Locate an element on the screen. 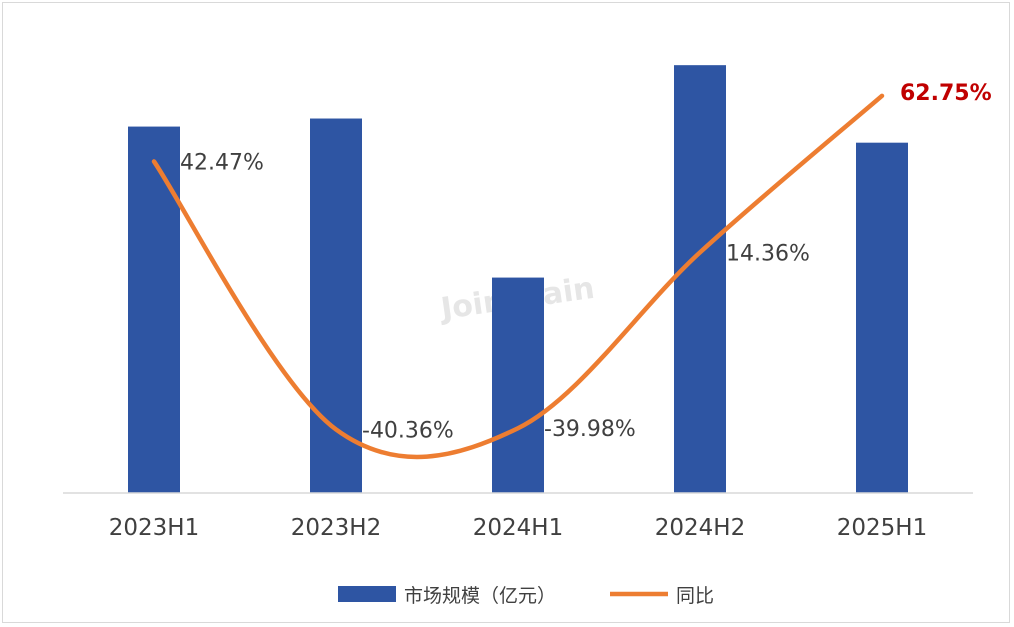  bar-2023H1 is located at coordinates (154, 309).